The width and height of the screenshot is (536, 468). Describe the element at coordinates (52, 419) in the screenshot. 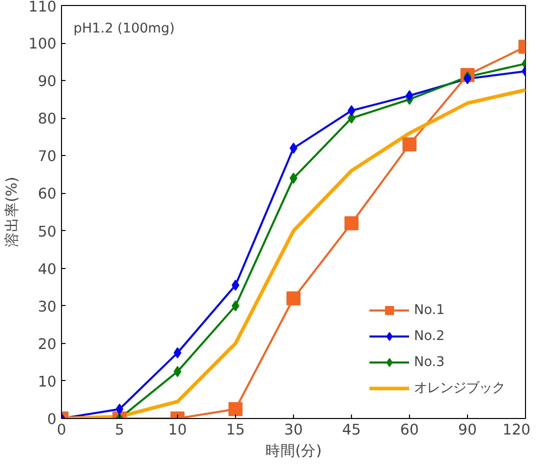

I see `y-tick-label: 0` at that location.